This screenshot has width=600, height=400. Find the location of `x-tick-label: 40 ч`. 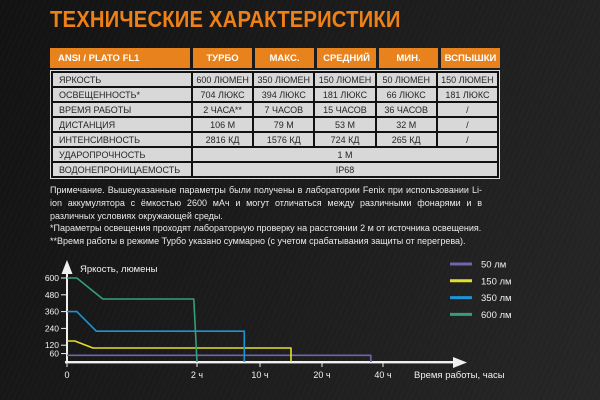

x-tick-label: 40 ч is located at coordinates (383, 375).